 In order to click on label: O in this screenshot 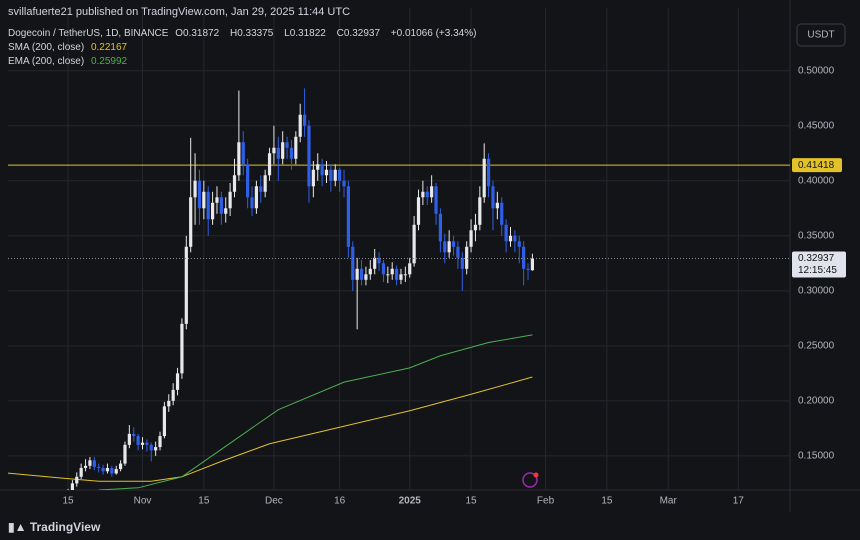, I will do `click(179, 33)`.